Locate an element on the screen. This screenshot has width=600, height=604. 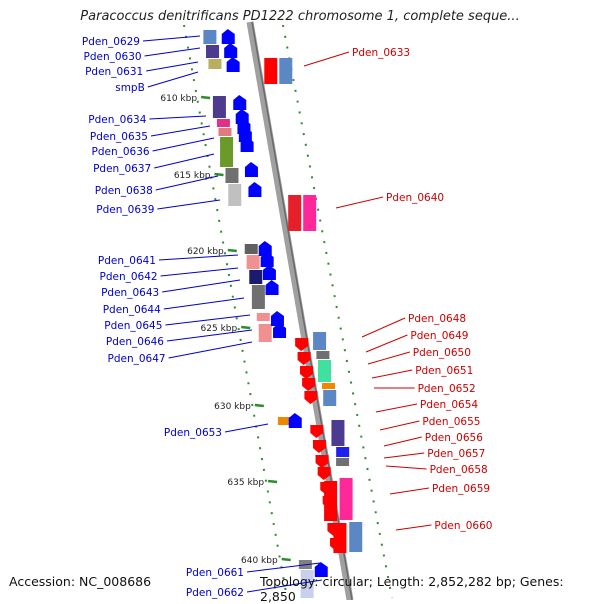
right-gene-label: Pden_0659 is located at coordinates (461, 489).